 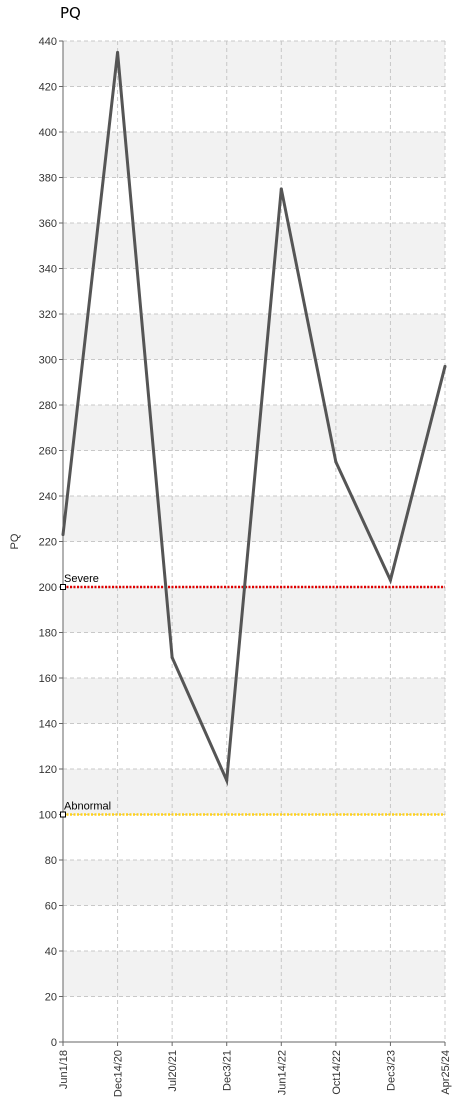 I want to click on y-tick-label: 140, so click(x=48, y=725).